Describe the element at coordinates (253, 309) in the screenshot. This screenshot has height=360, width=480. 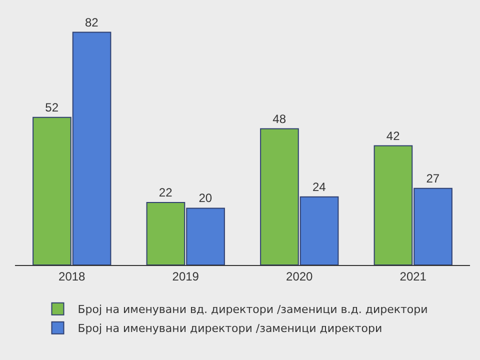
I see `legend-label: Број на именувани вд. директори /заменици в.д. директори` at that location.